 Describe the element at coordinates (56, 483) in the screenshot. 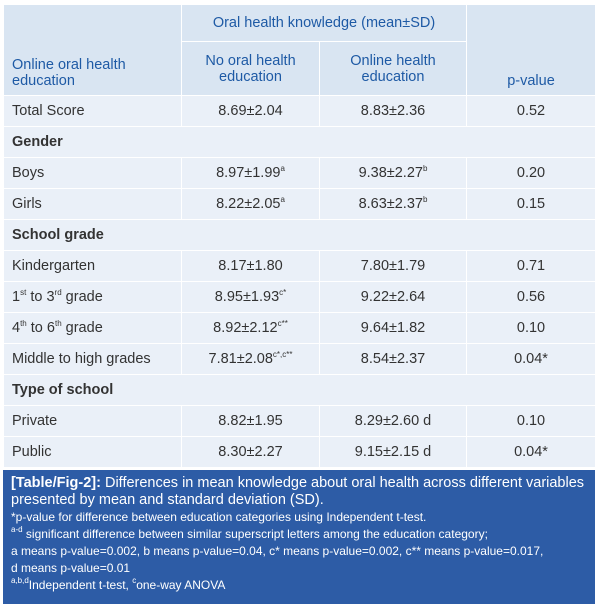

I see `caption-label: [Table/Fig-2]:` at that location.